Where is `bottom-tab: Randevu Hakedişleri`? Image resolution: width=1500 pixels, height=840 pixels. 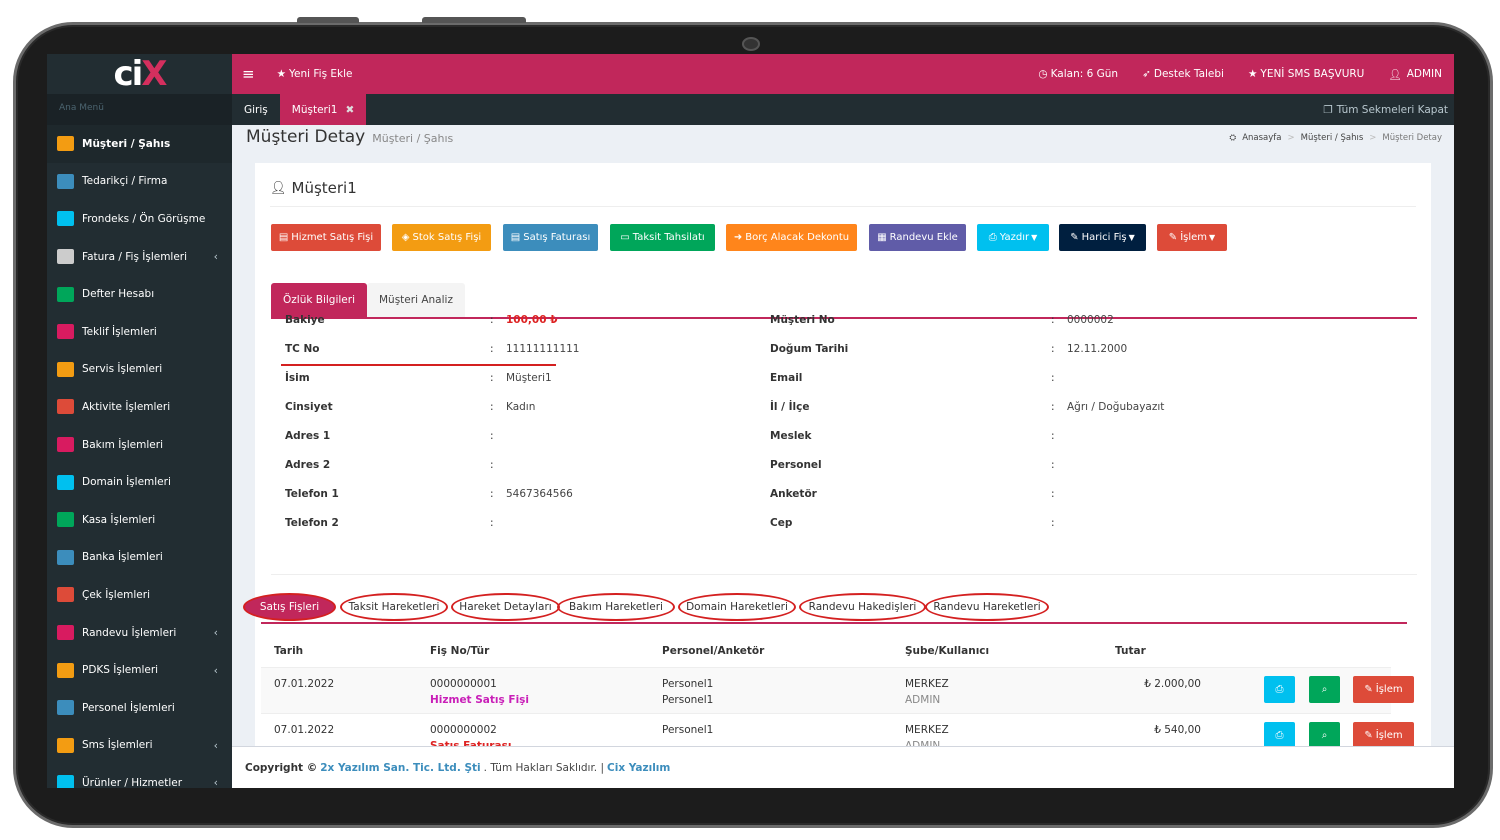 bottom-tab: Randevu Hakedişleri is located at coordinates (862, 607).